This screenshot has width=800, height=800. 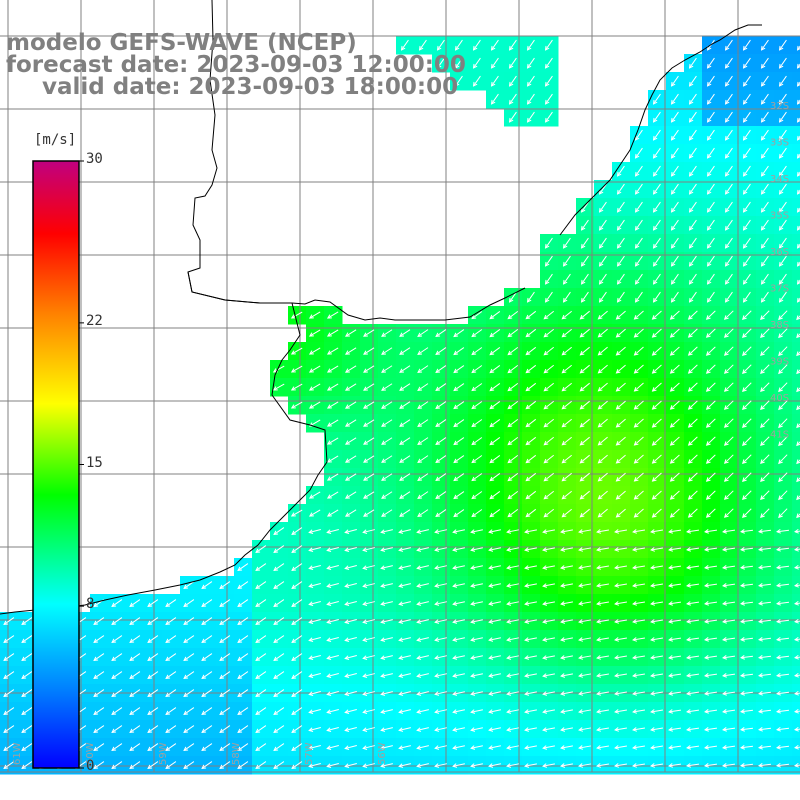 I want to click on colorbar-ticks, so click(x=81, y=464).